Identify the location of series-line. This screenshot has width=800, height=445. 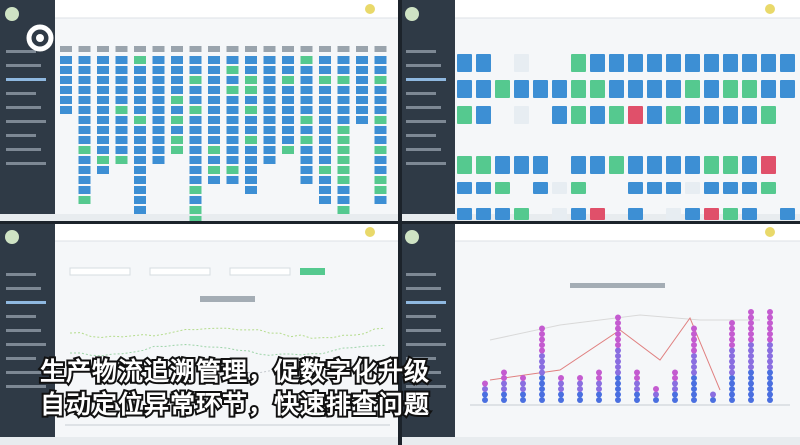
(227, 367).